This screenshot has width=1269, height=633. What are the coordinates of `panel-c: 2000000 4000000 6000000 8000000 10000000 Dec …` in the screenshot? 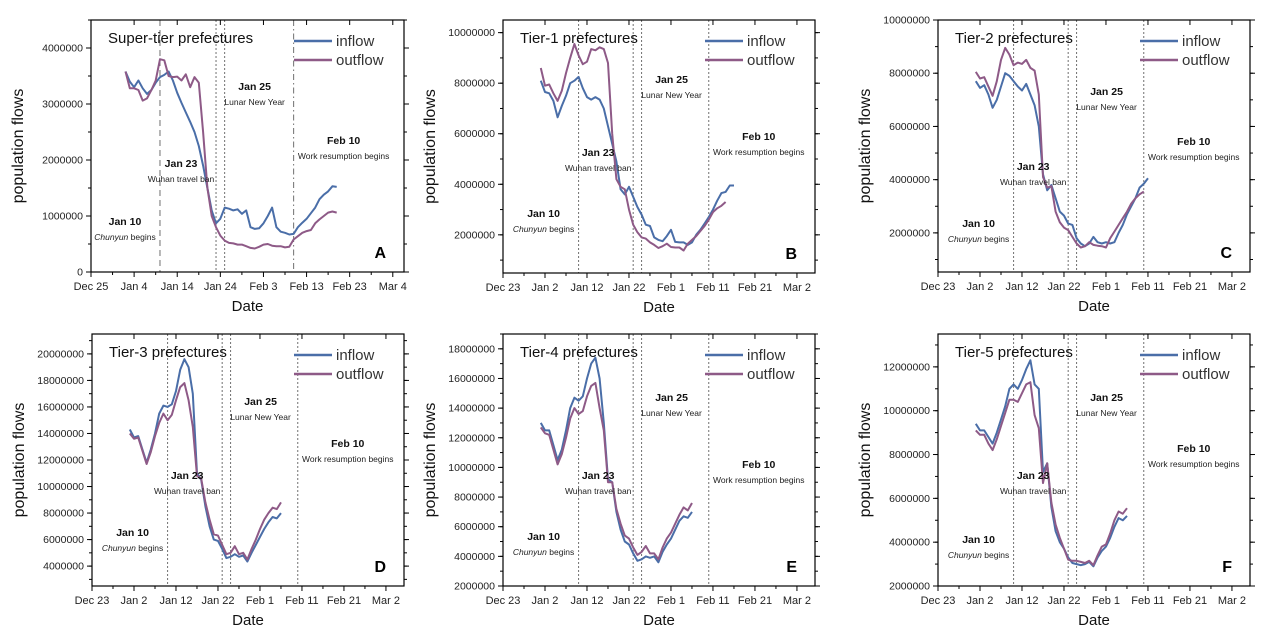 It's located at (1056, 165).